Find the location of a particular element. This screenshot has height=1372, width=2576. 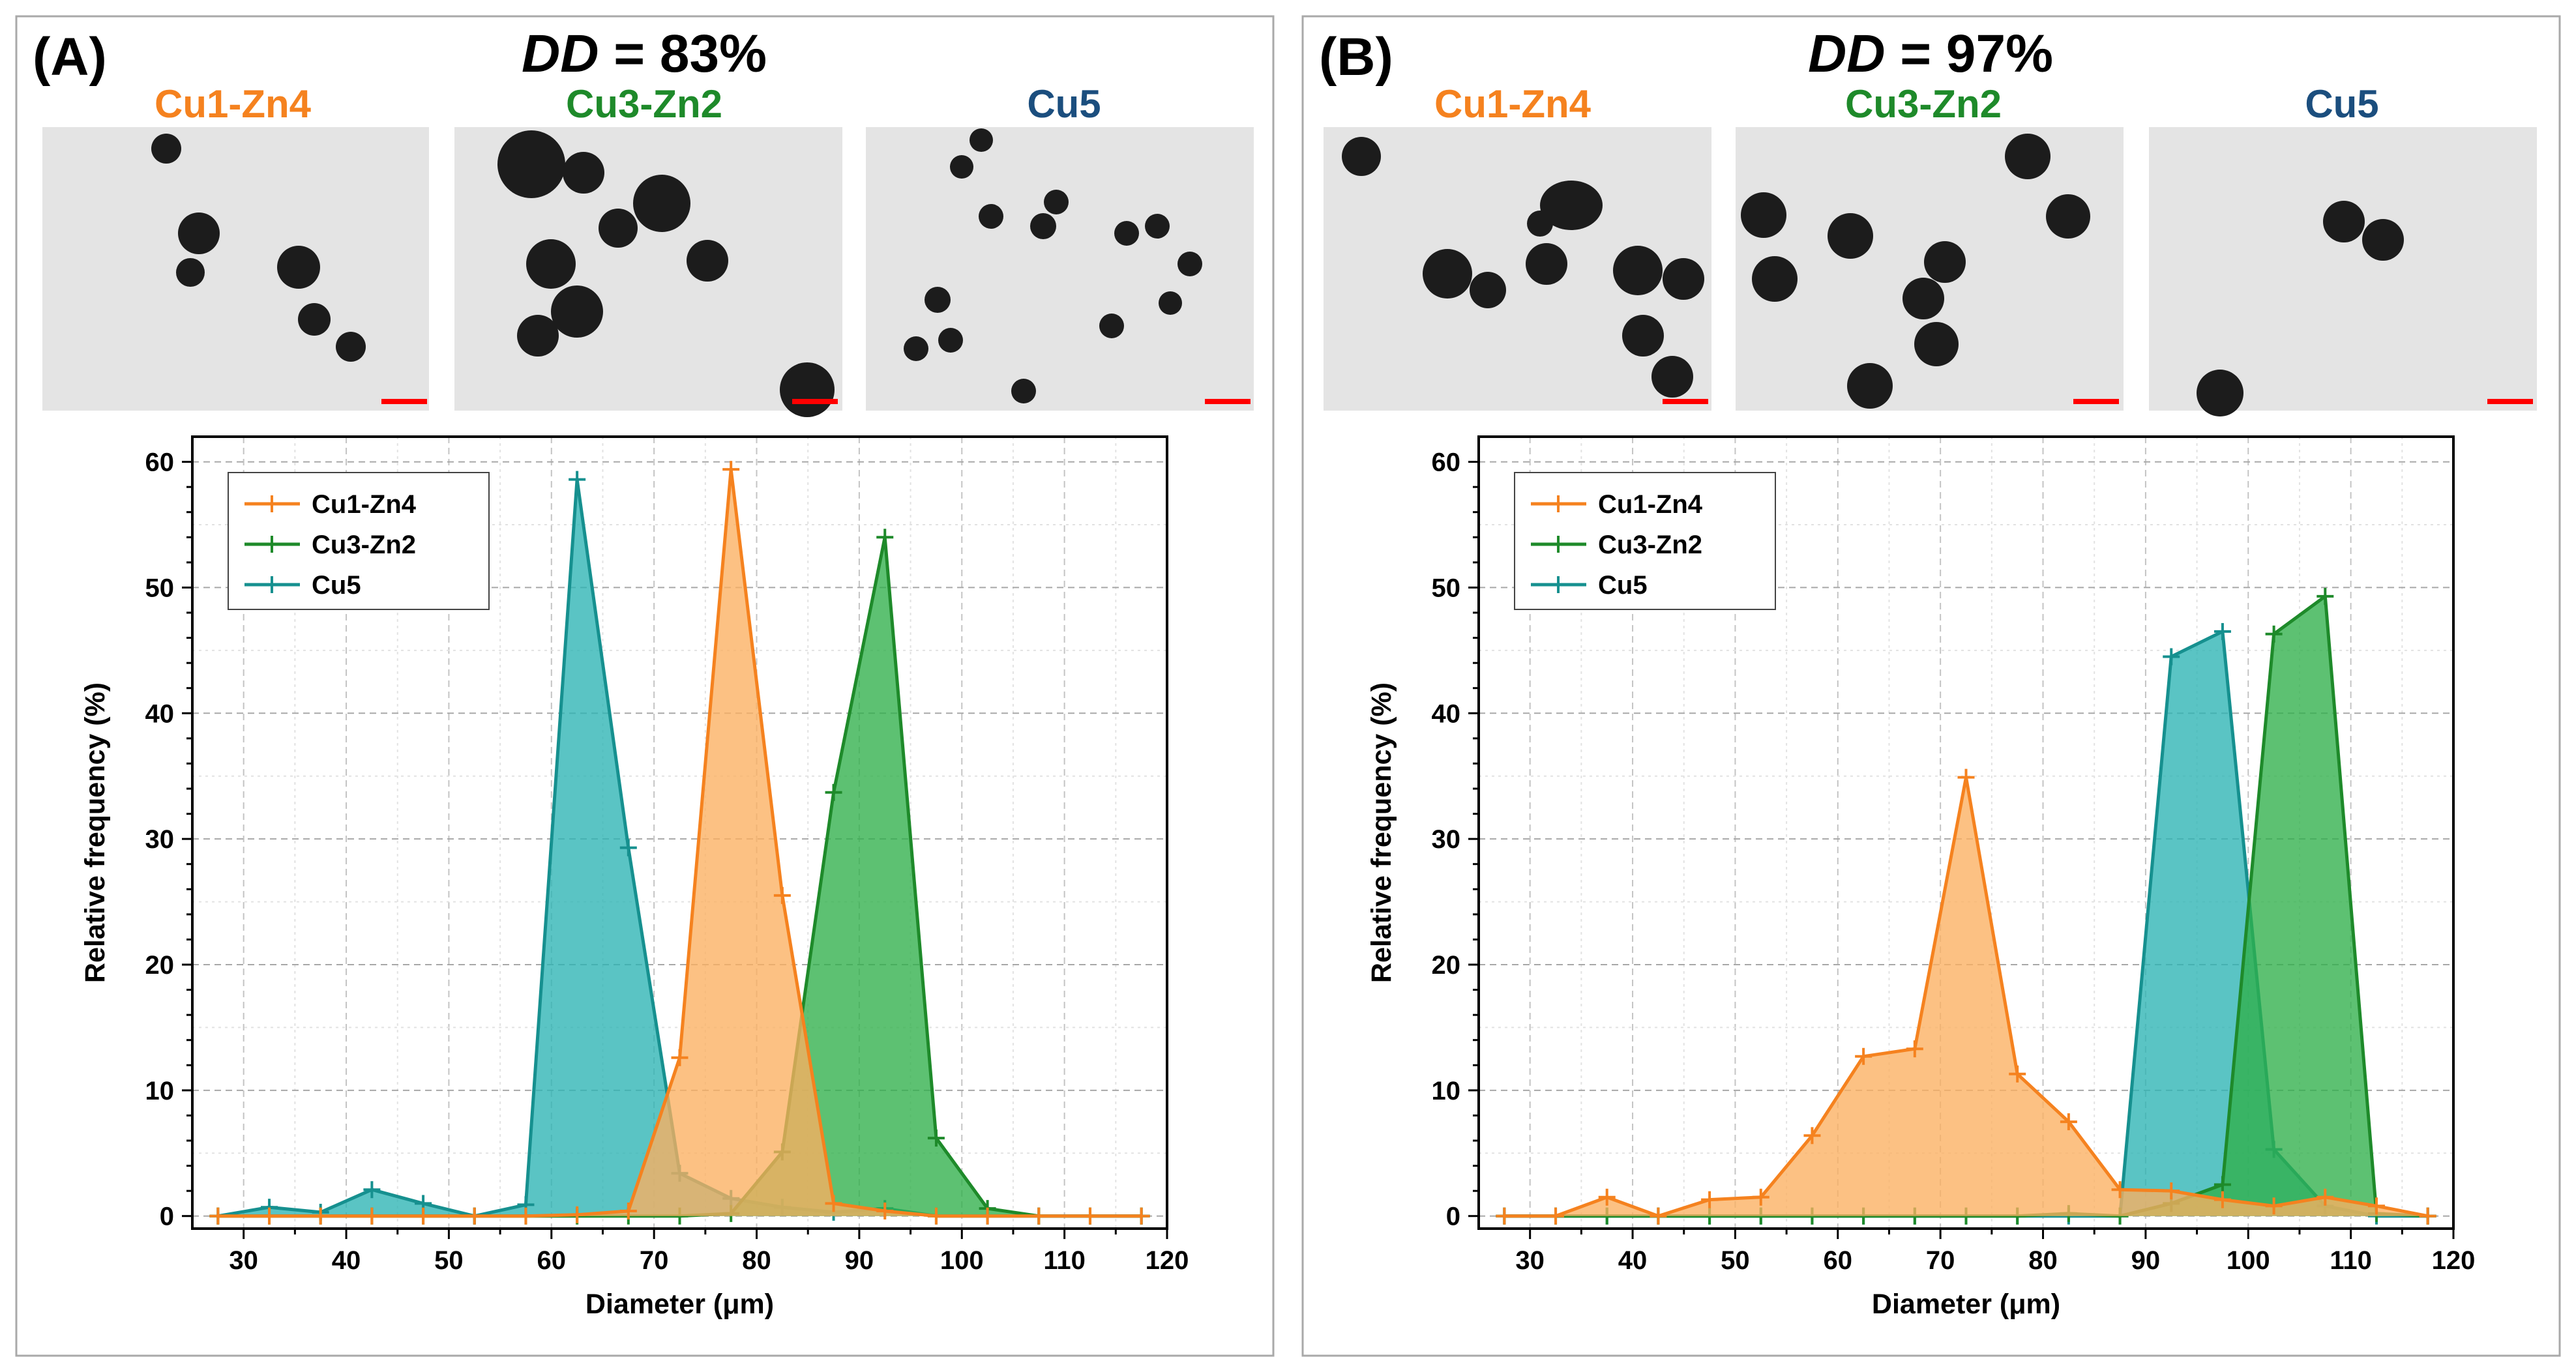

legend-item-cu5: Cu5 is located at coordinates (302, 585).